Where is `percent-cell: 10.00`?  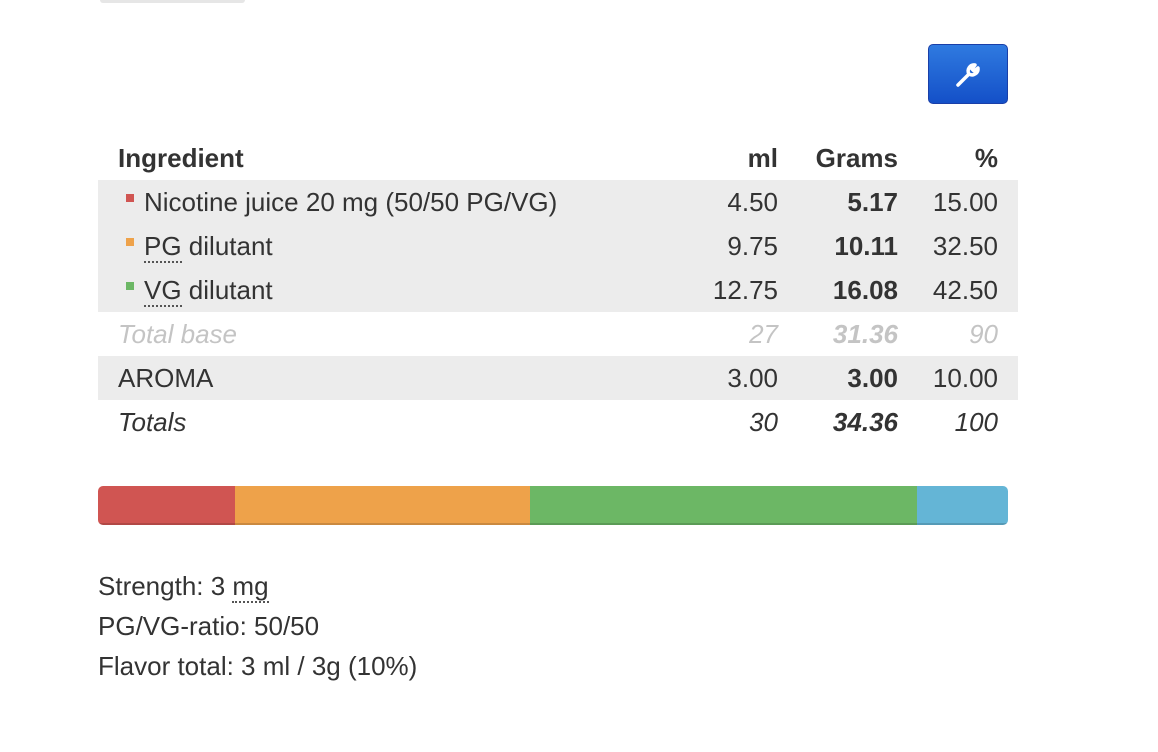 percent-cell: 10.00 is located at coordinates (965, 378).